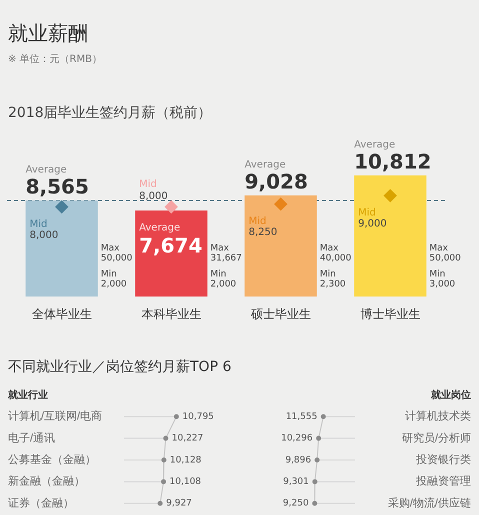  Describe the element at coordinates (438, 416) in the screenshot. I see `y-tick-label: 计算机技术类` at that location.